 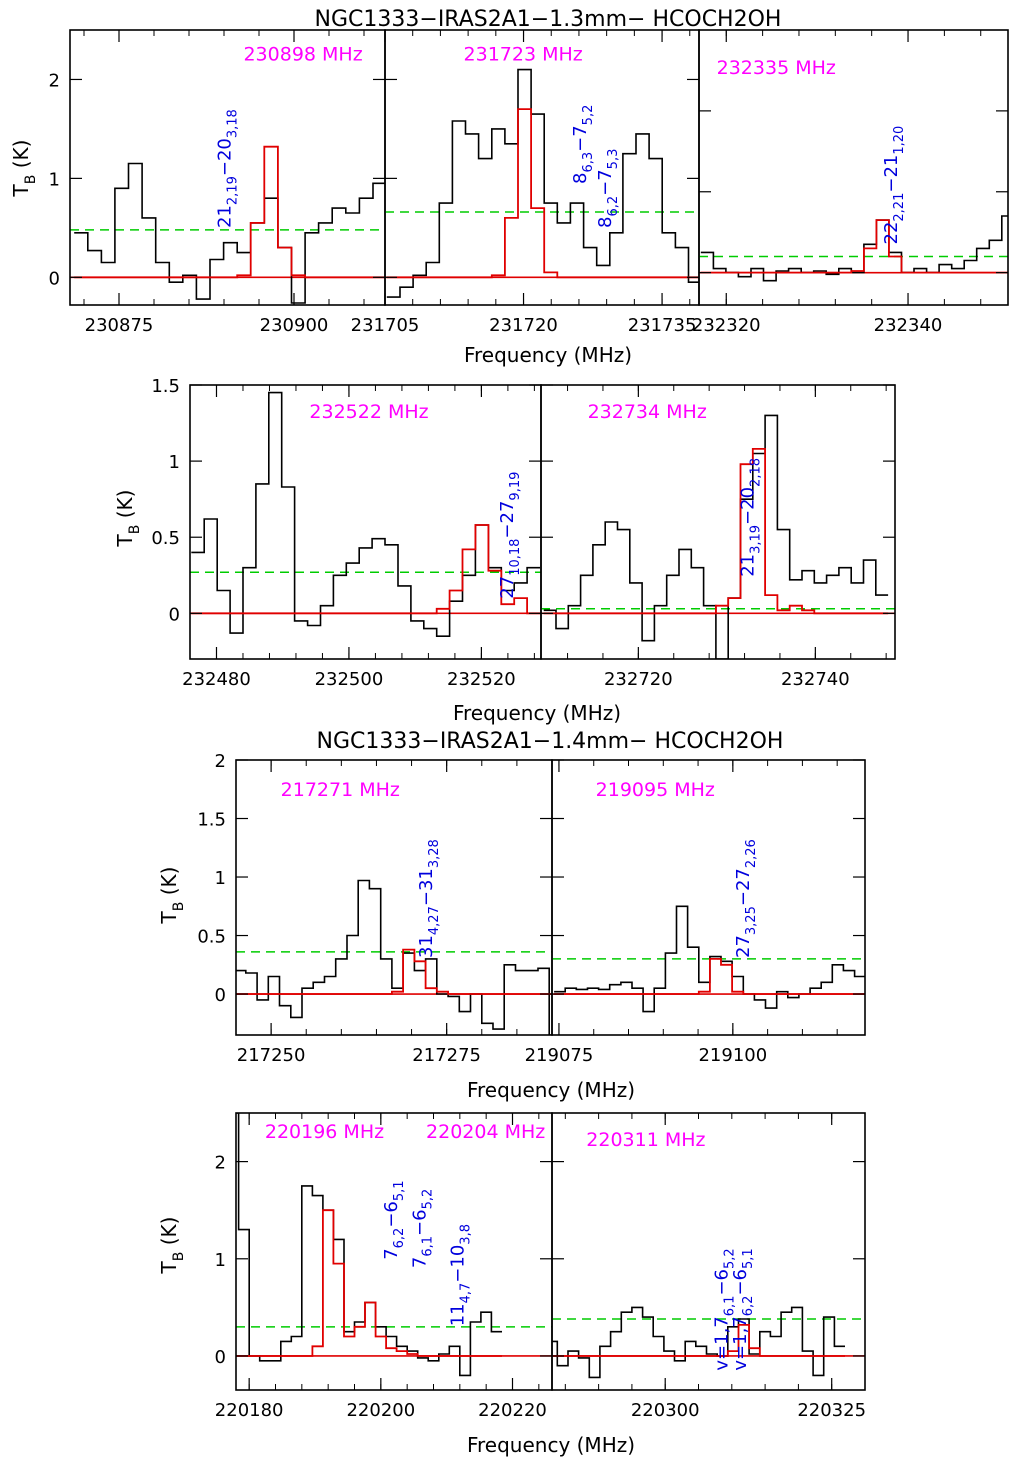 I want to click on x-tick-label: 232500, so click(x=349, y=679).